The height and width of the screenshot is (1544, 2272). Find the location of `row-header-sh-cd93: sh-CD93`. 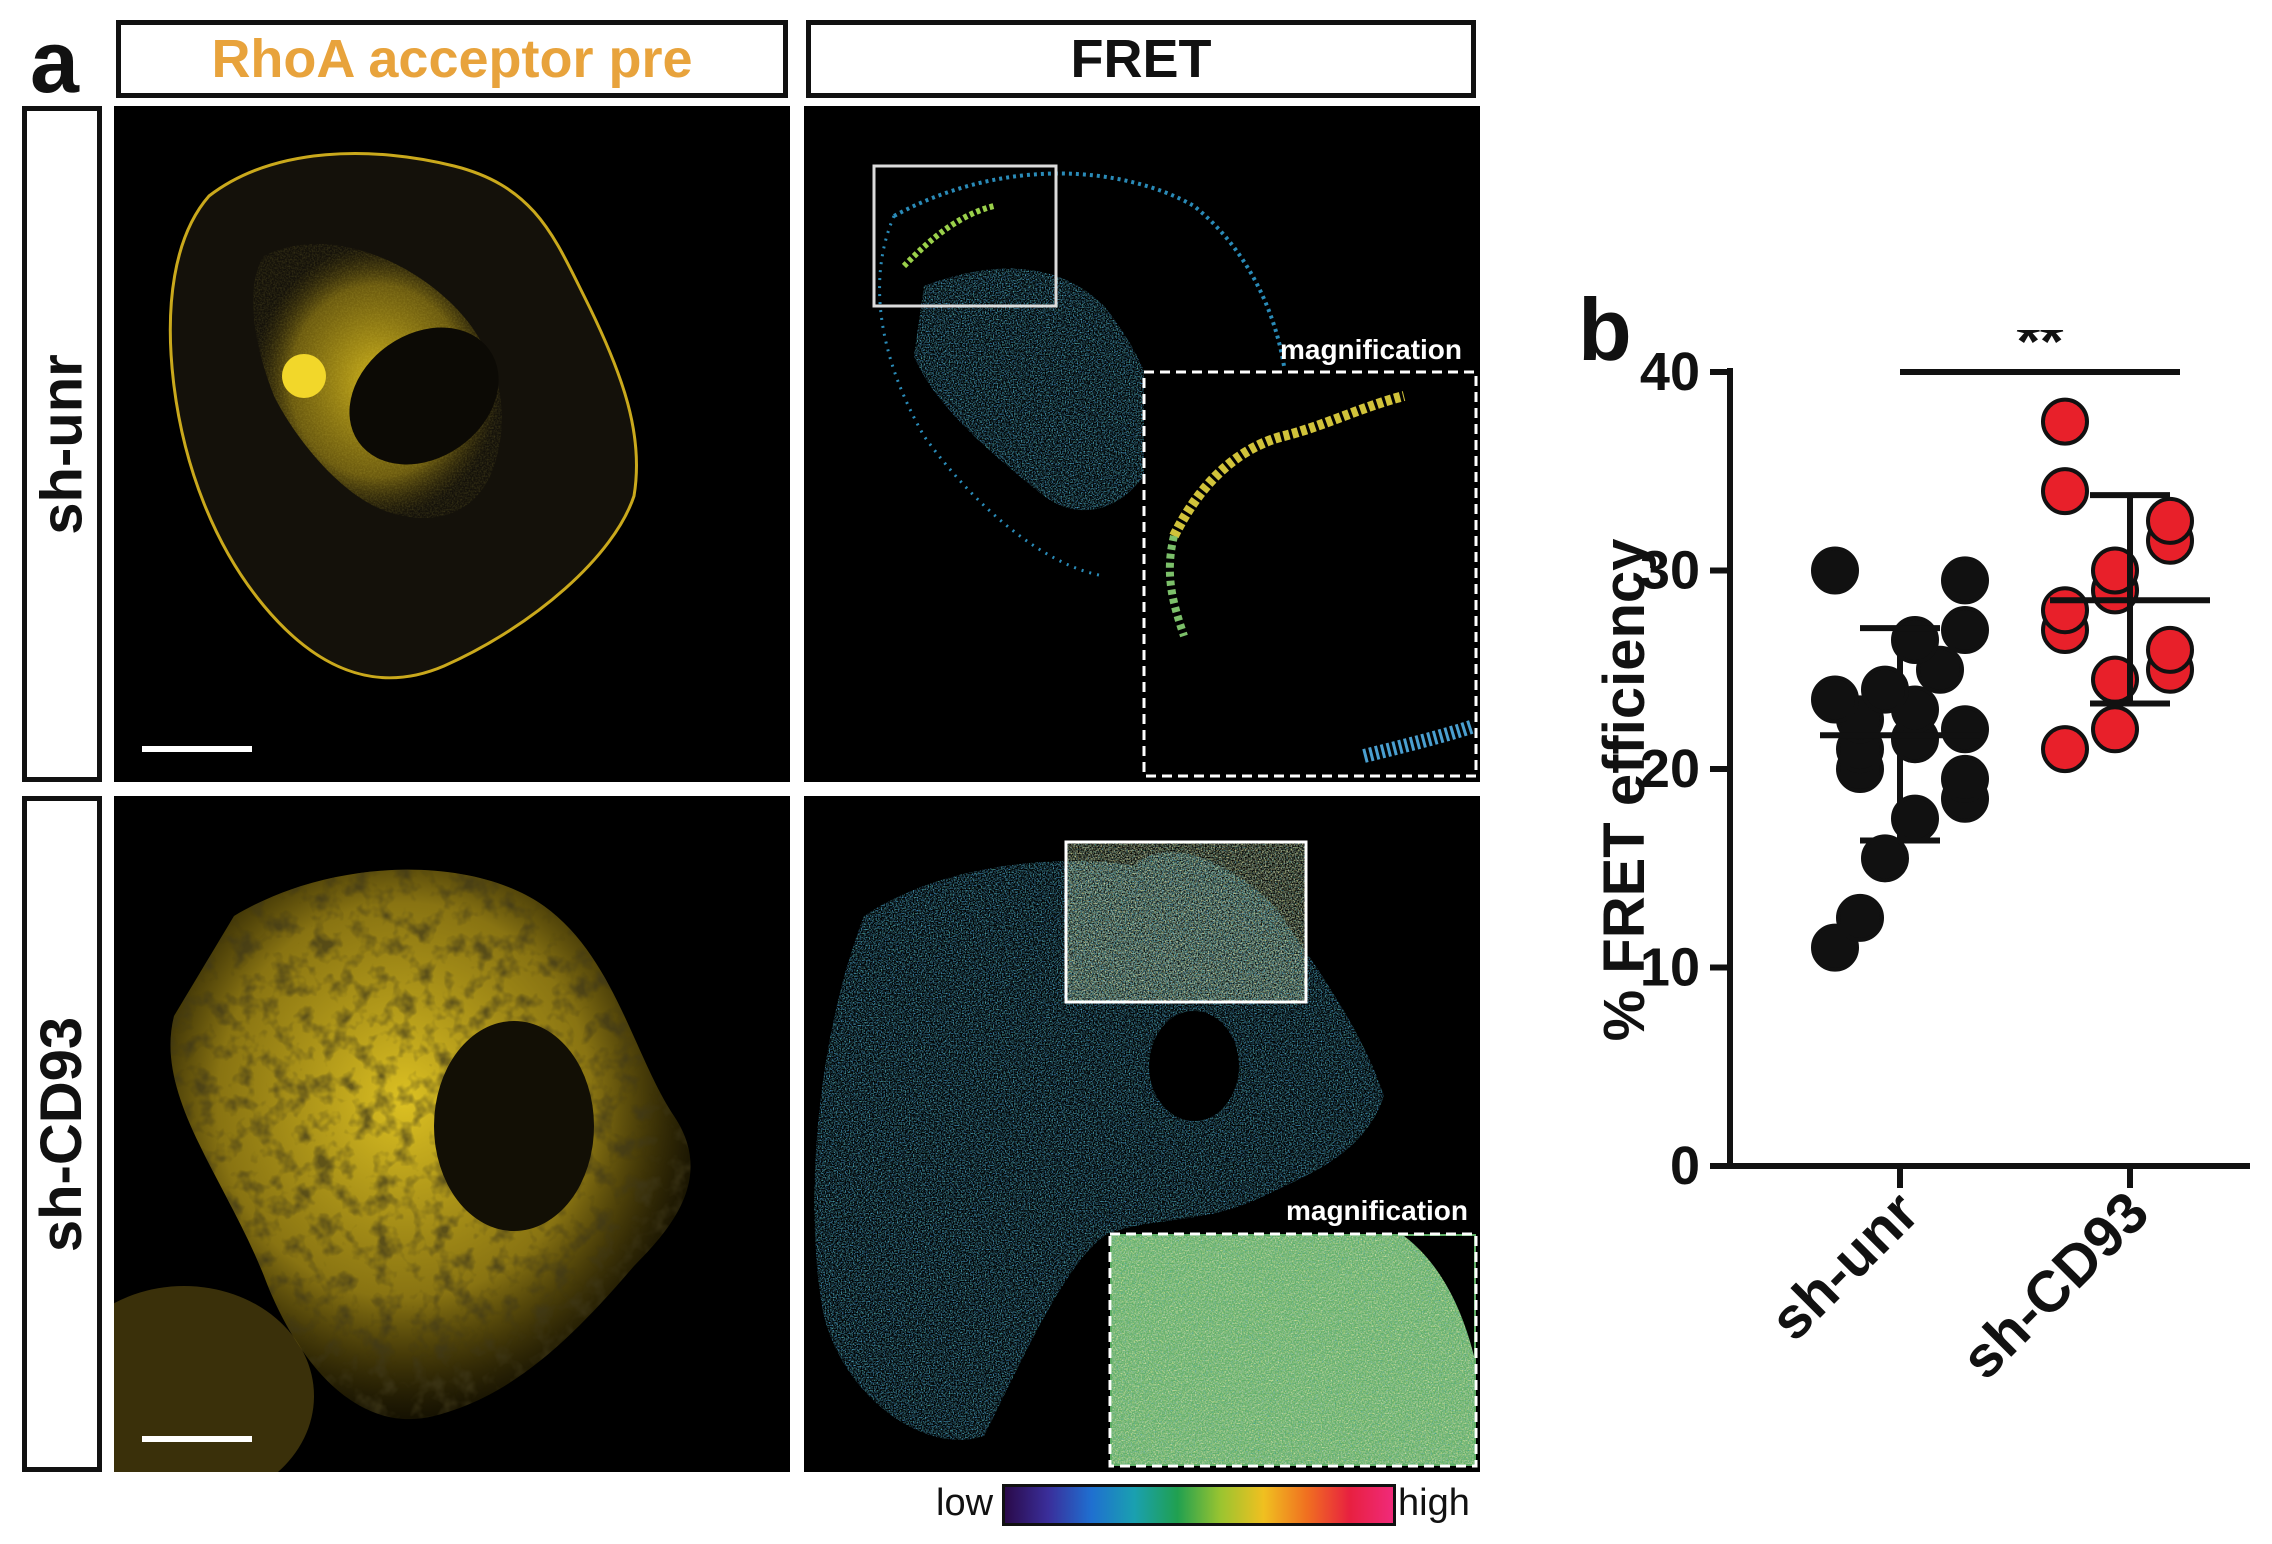

row-header-sh-cd93: sh-CD93 is located at coordinates (62, 1134).